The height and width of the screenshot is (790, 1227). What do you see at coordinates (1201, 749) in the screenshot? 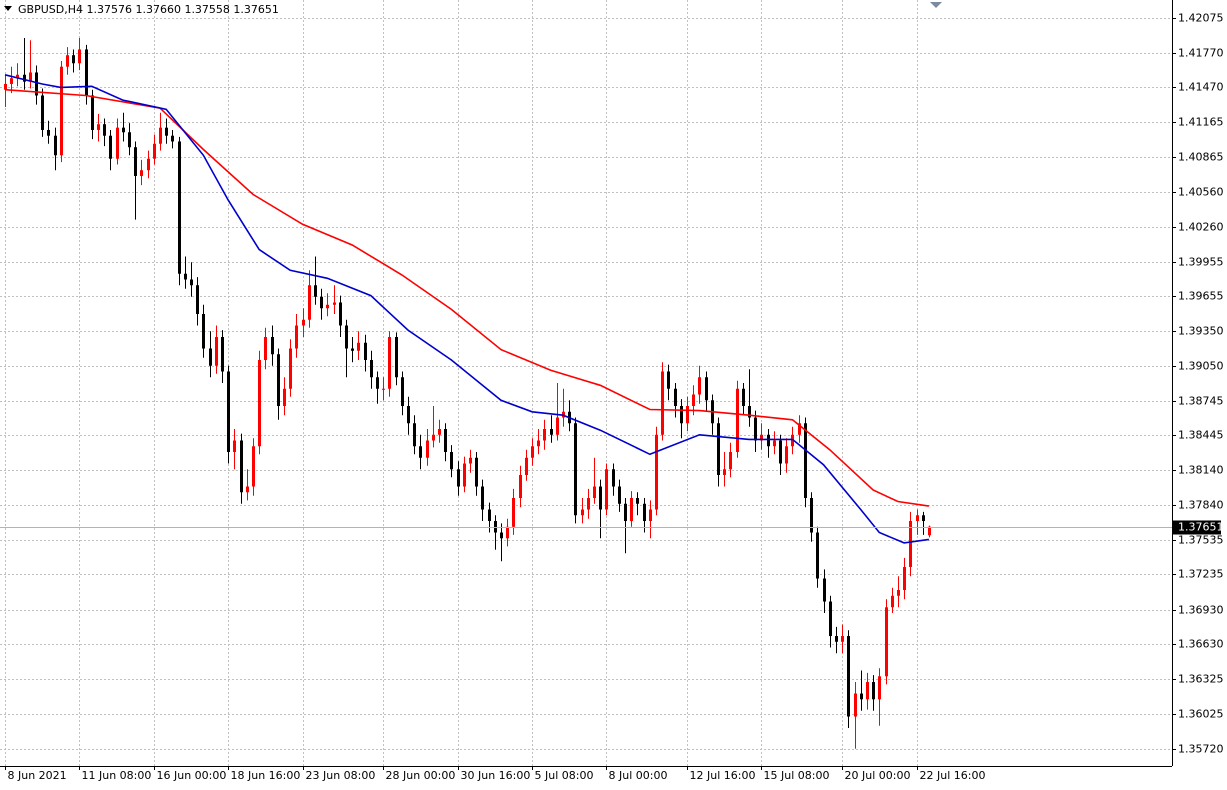
I see `y-tick-label: 1.35720` at bounding box center [1201, 749].